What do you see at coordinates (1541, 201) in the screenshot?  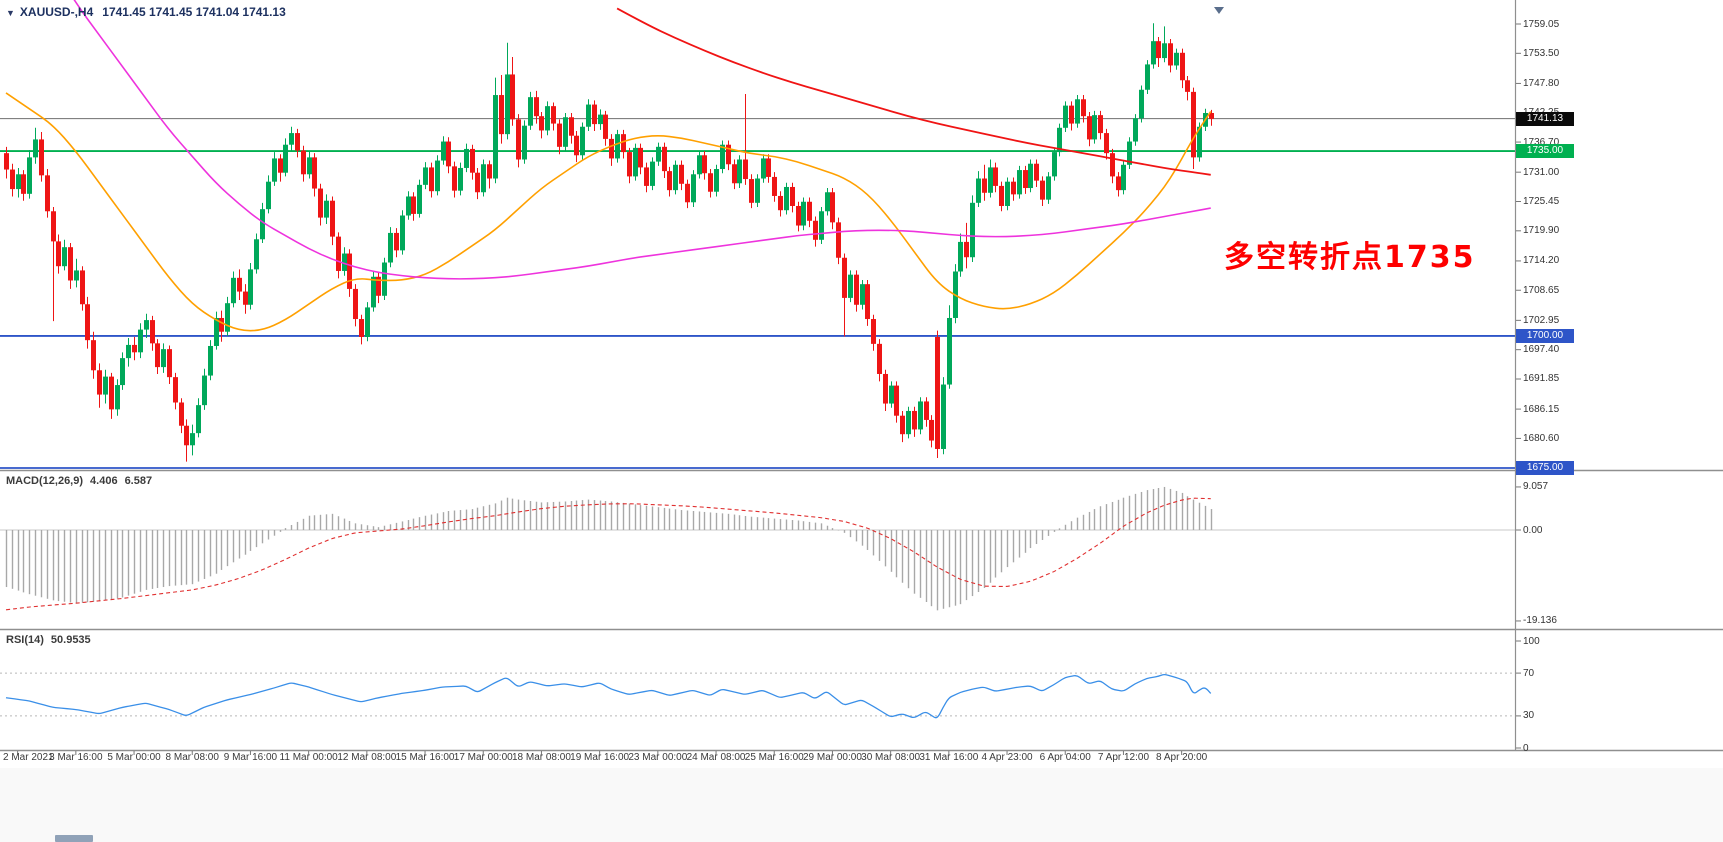 I see `price-axis-label: 1725.45` at bounding box center [1541, 201].